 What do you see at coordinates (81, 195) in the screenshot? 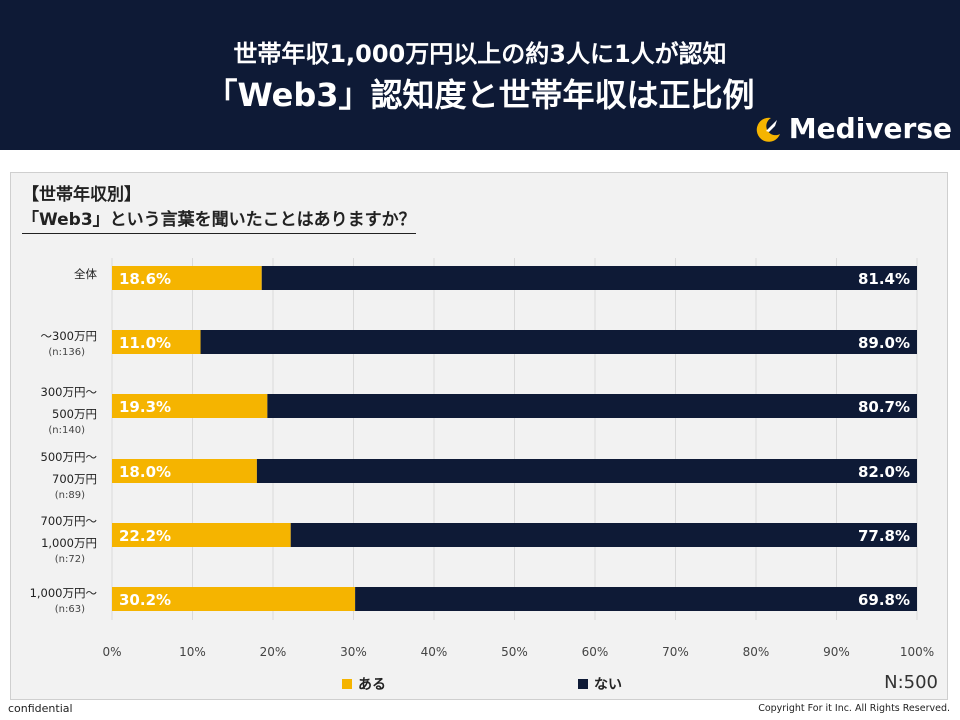
I see `section-title: 【世帯年収別】` at bounding box center [81, 195].